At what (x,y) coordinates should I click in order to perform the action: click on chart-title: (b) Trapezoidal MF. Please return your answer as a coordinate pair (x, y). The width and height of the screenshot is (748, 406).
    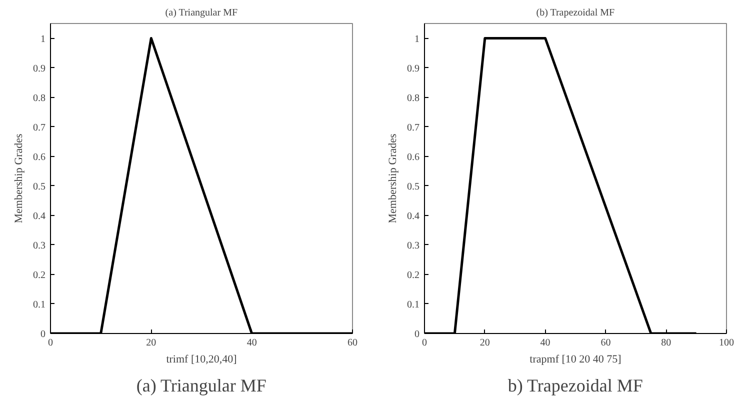
    Looking at the image, I should click on (576, 13).